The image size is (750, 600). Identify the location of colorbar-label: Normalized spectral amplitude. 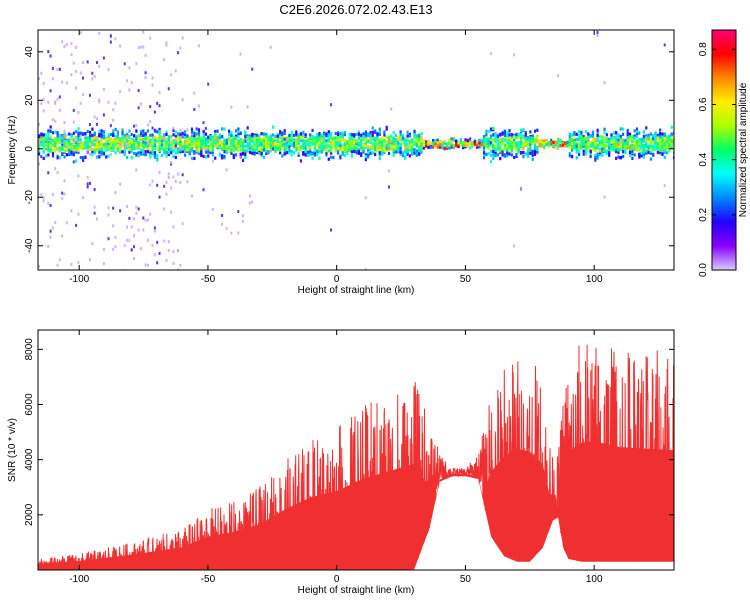
(743, 149).